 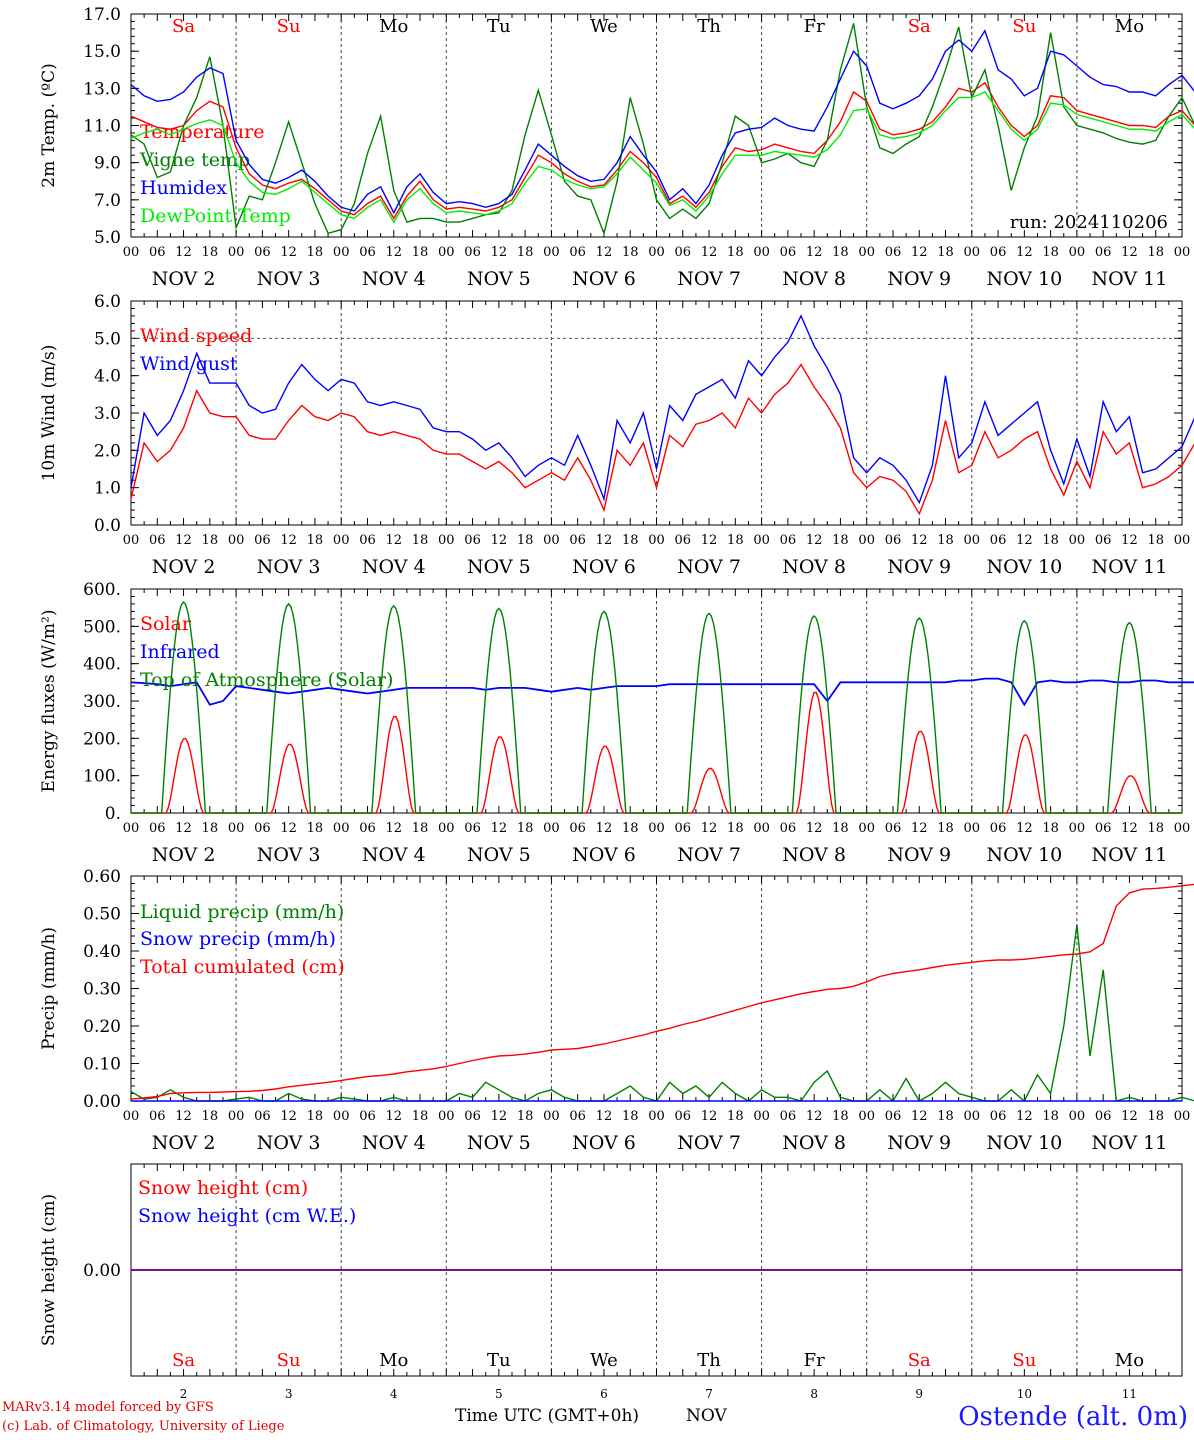 I want to click on weekday-label: Tu, so click(x=499, y=26).